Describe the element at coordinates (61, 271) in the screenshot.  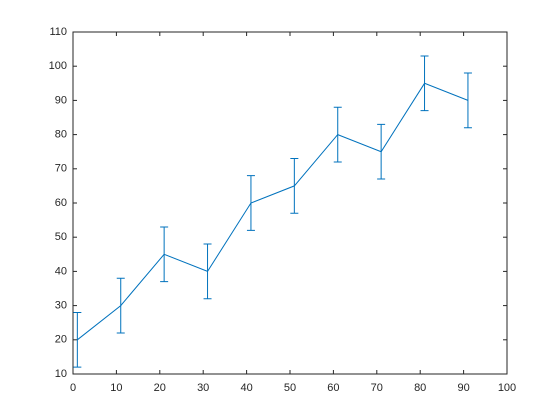
I see `y-tick-label: 40` at that location.